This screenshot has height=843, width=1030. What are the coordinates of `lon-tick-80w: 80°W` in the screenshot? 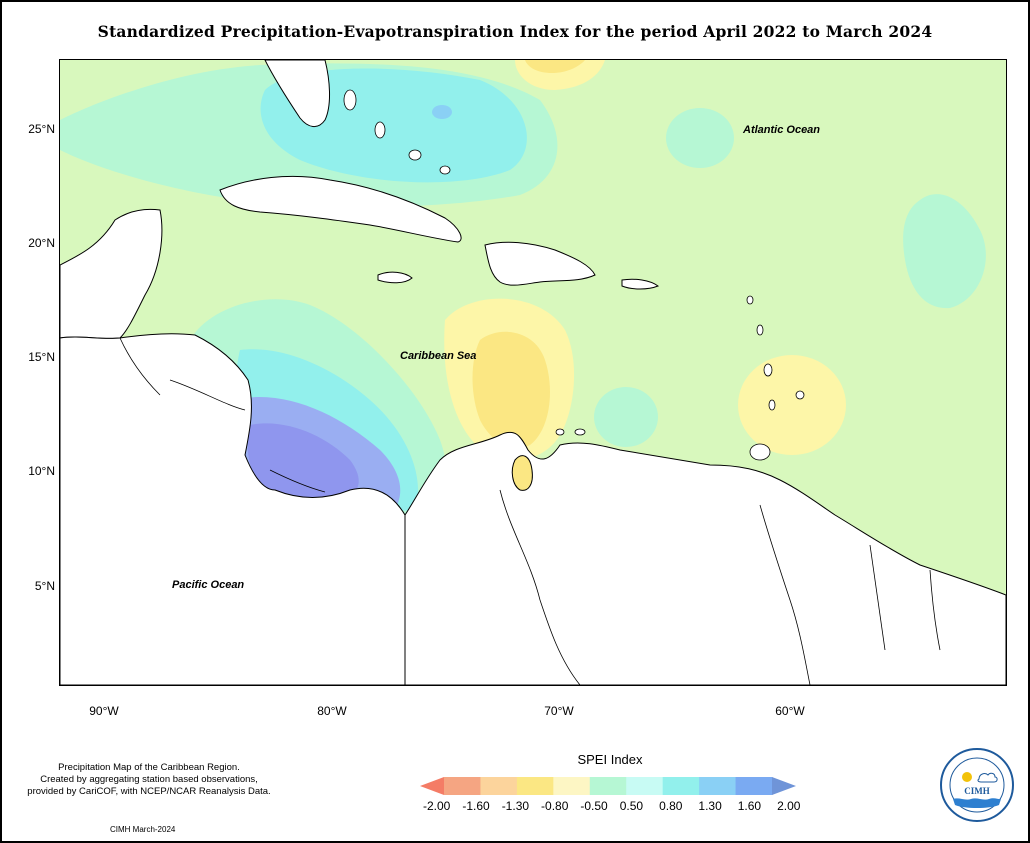 It's located at (332, 711).